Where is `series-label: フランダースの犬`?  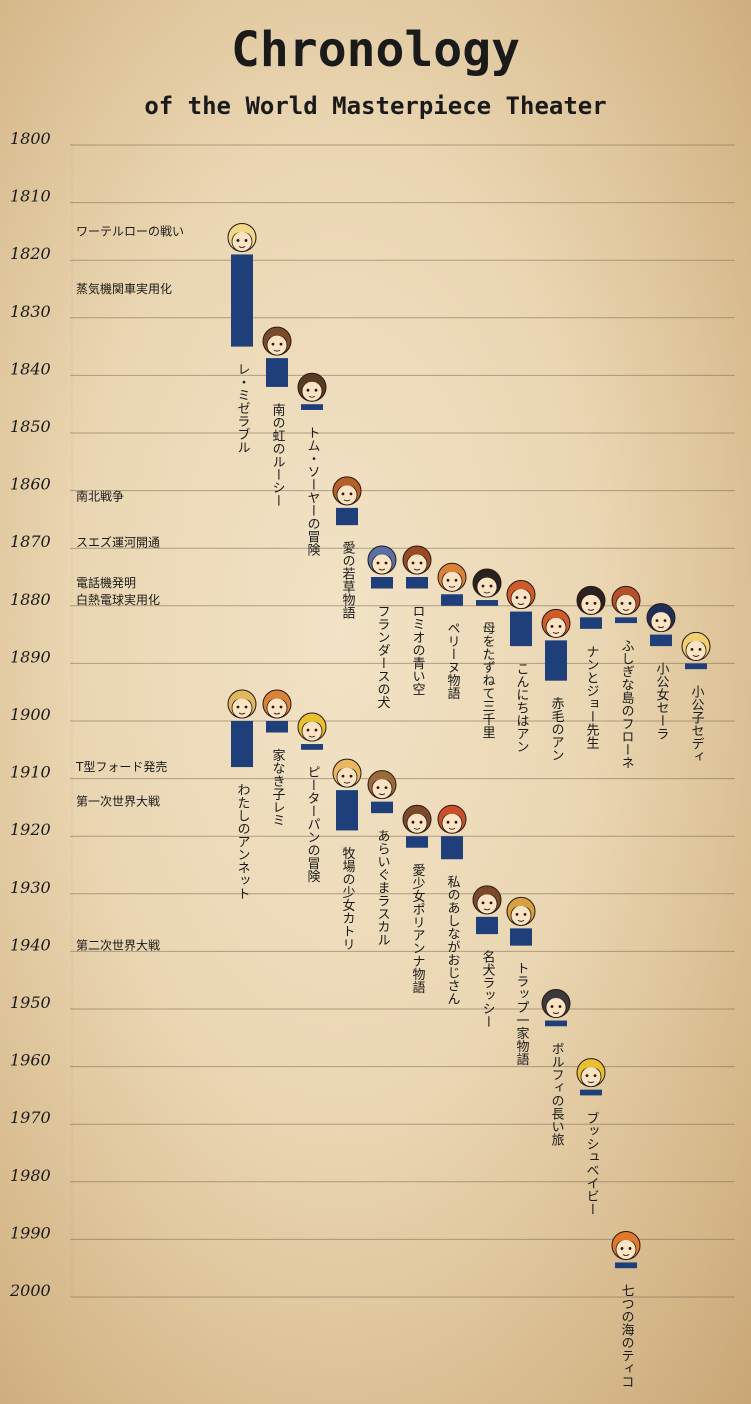
series-label: フランダースの犬 is located at coordinates (383, 657).